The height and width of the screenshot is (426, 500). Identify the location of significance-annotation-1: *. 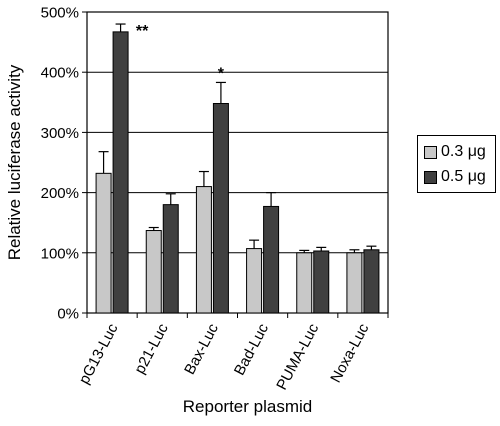
(221, 73).